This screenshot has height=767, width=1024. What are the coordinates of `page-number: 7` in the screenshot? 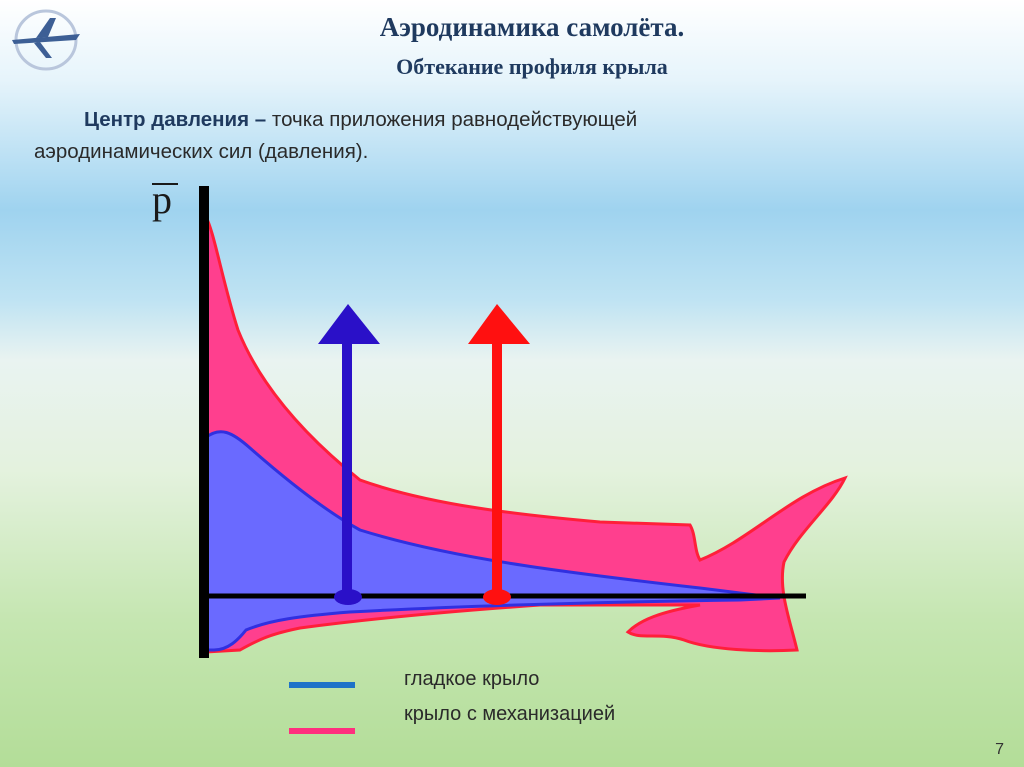 It's located at (999, 749).